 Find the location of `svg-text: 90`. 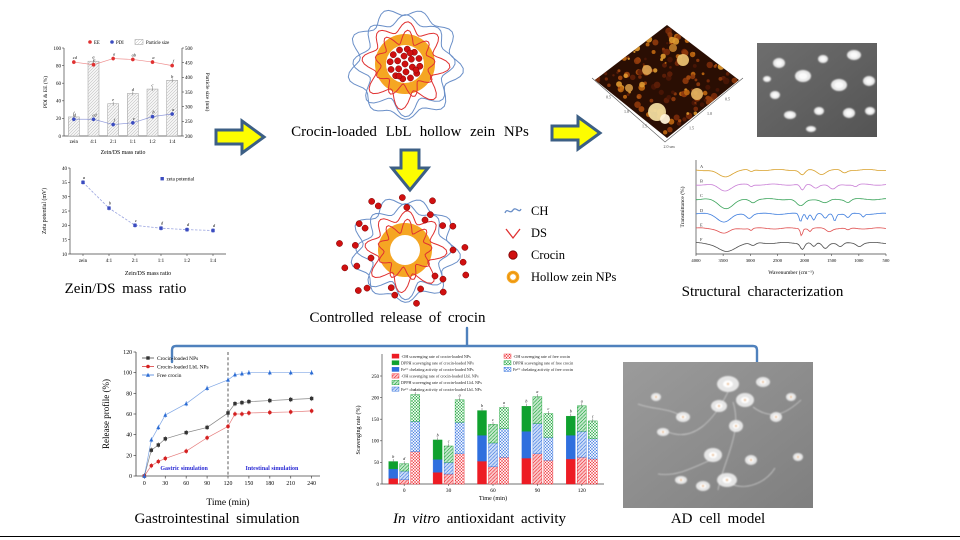

svg-text: 90 is located at coordinates (207, 484).